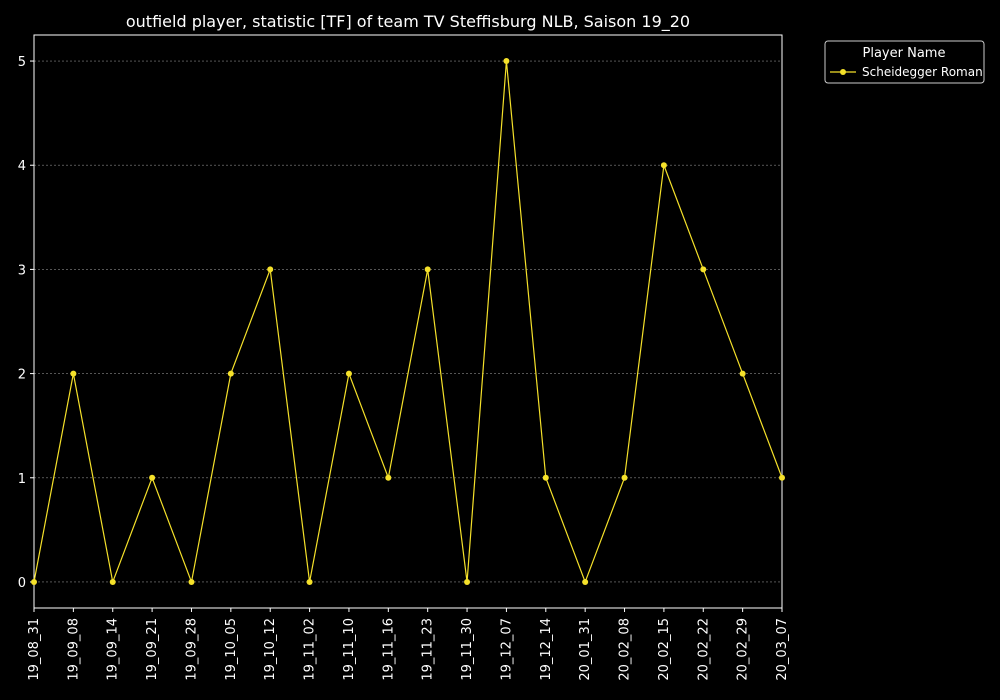 This screenshot has width=1000, height=700. What do you see at coordinates (22, 270) in the screenshot?
I see `y-tick-label: 3` at bounding box center [22, 270].